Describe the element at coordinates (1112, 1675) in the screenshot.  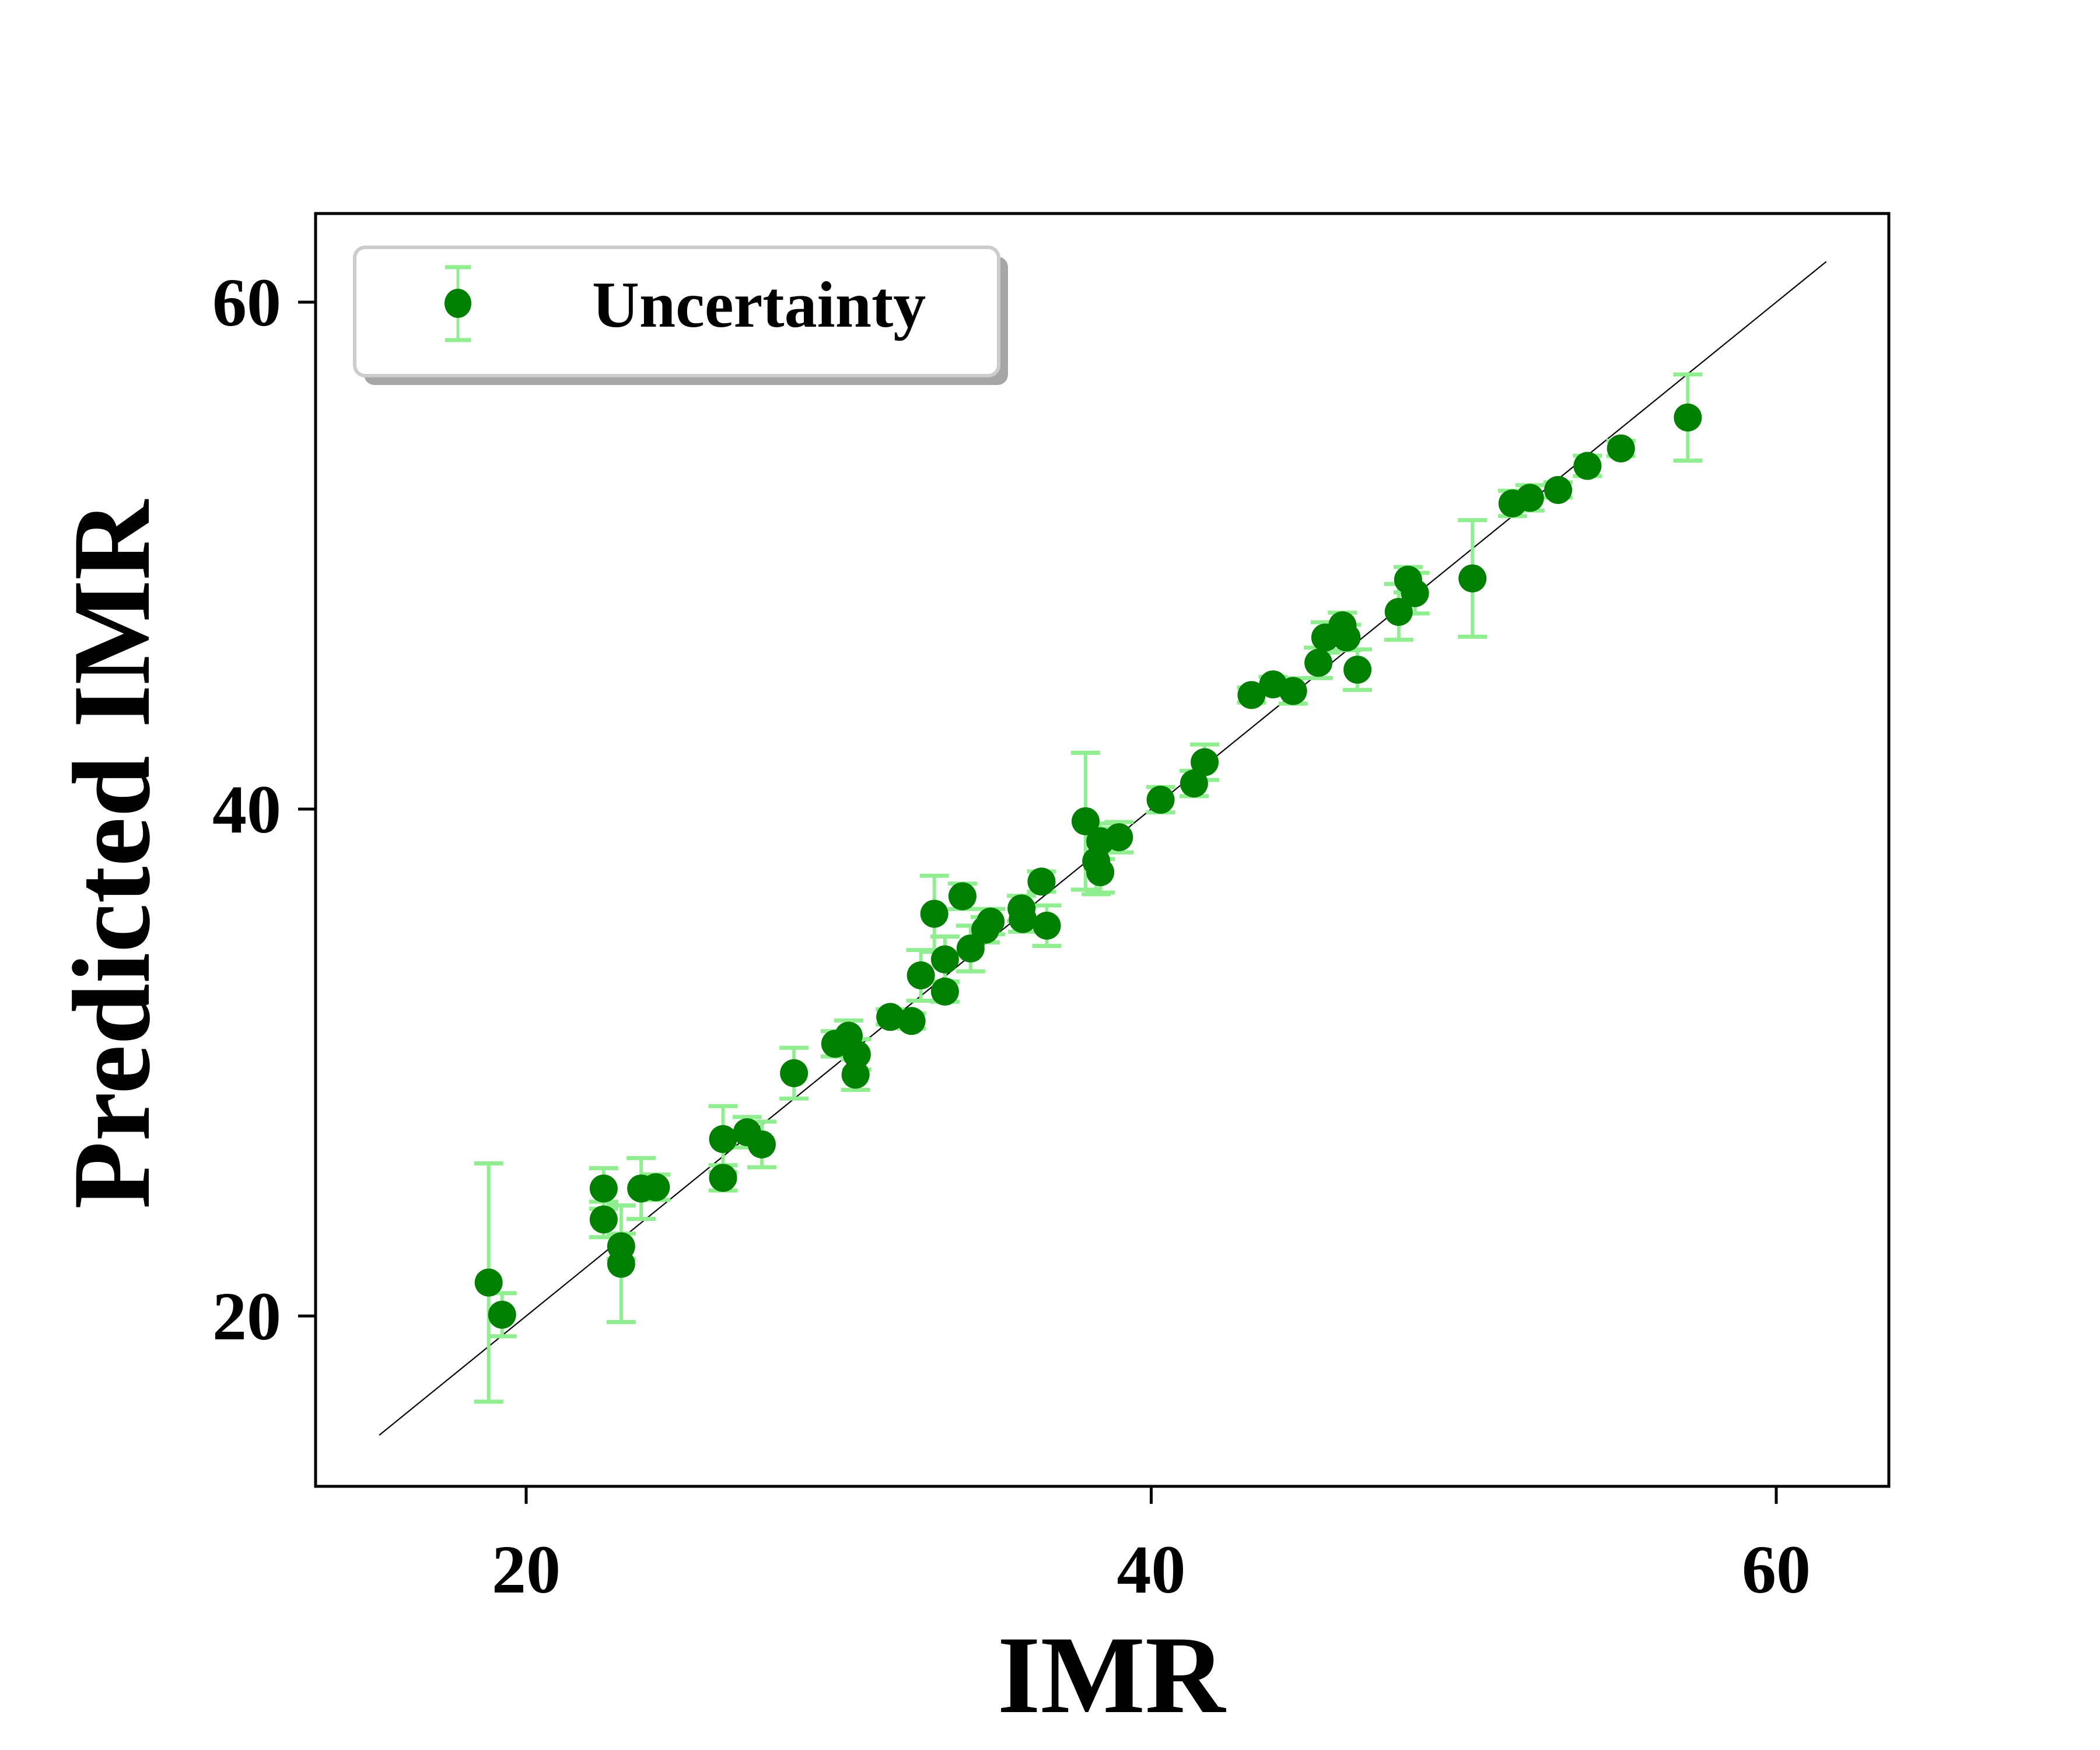
I see `x-axis-title: IMR` at that location.